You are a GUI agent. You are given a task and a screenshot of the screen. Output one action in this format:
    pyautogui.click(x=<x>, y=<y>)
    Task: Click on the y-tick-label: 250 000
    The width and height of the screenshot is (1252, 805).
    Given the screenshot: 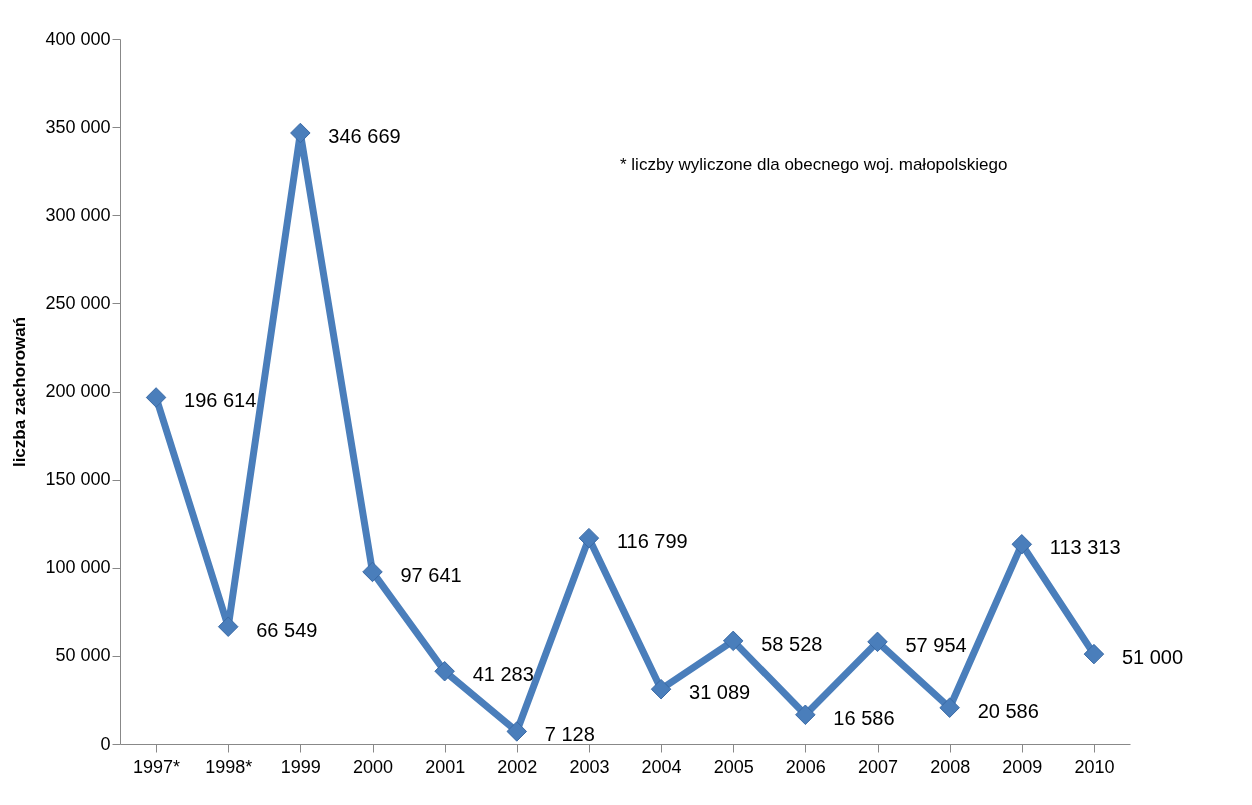 What is the action you would take?
    pyautogui.click(x=78, y=302)
    